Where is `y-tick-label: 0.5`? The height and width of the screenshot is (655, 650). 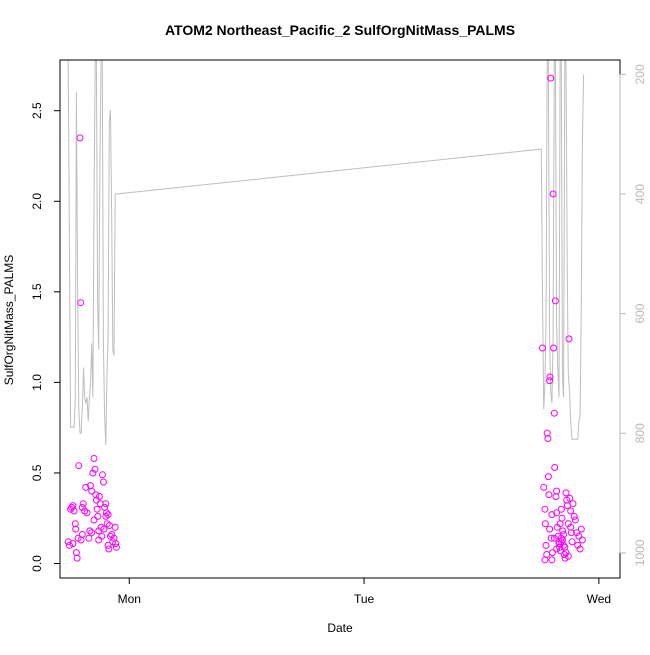
y-tick-label: 0.5 is located at coordinates (37, 472).